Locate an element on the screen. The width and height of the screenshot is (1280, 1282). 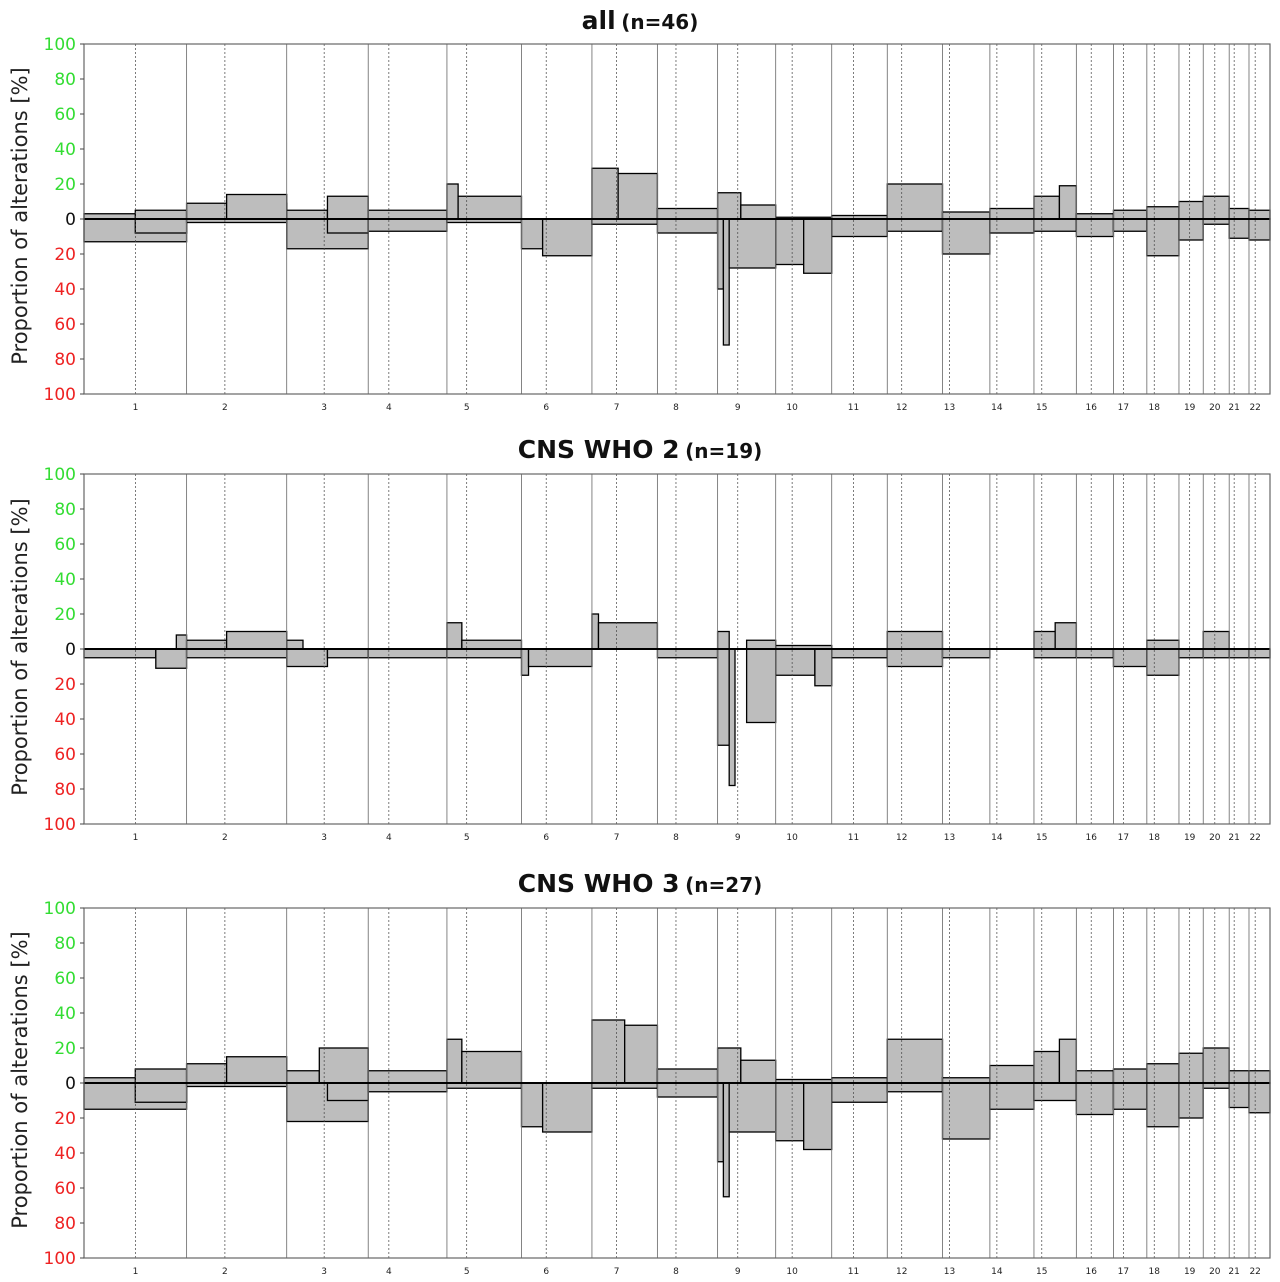
x-tick-label: 15 is located at coordinates (1041, 838).